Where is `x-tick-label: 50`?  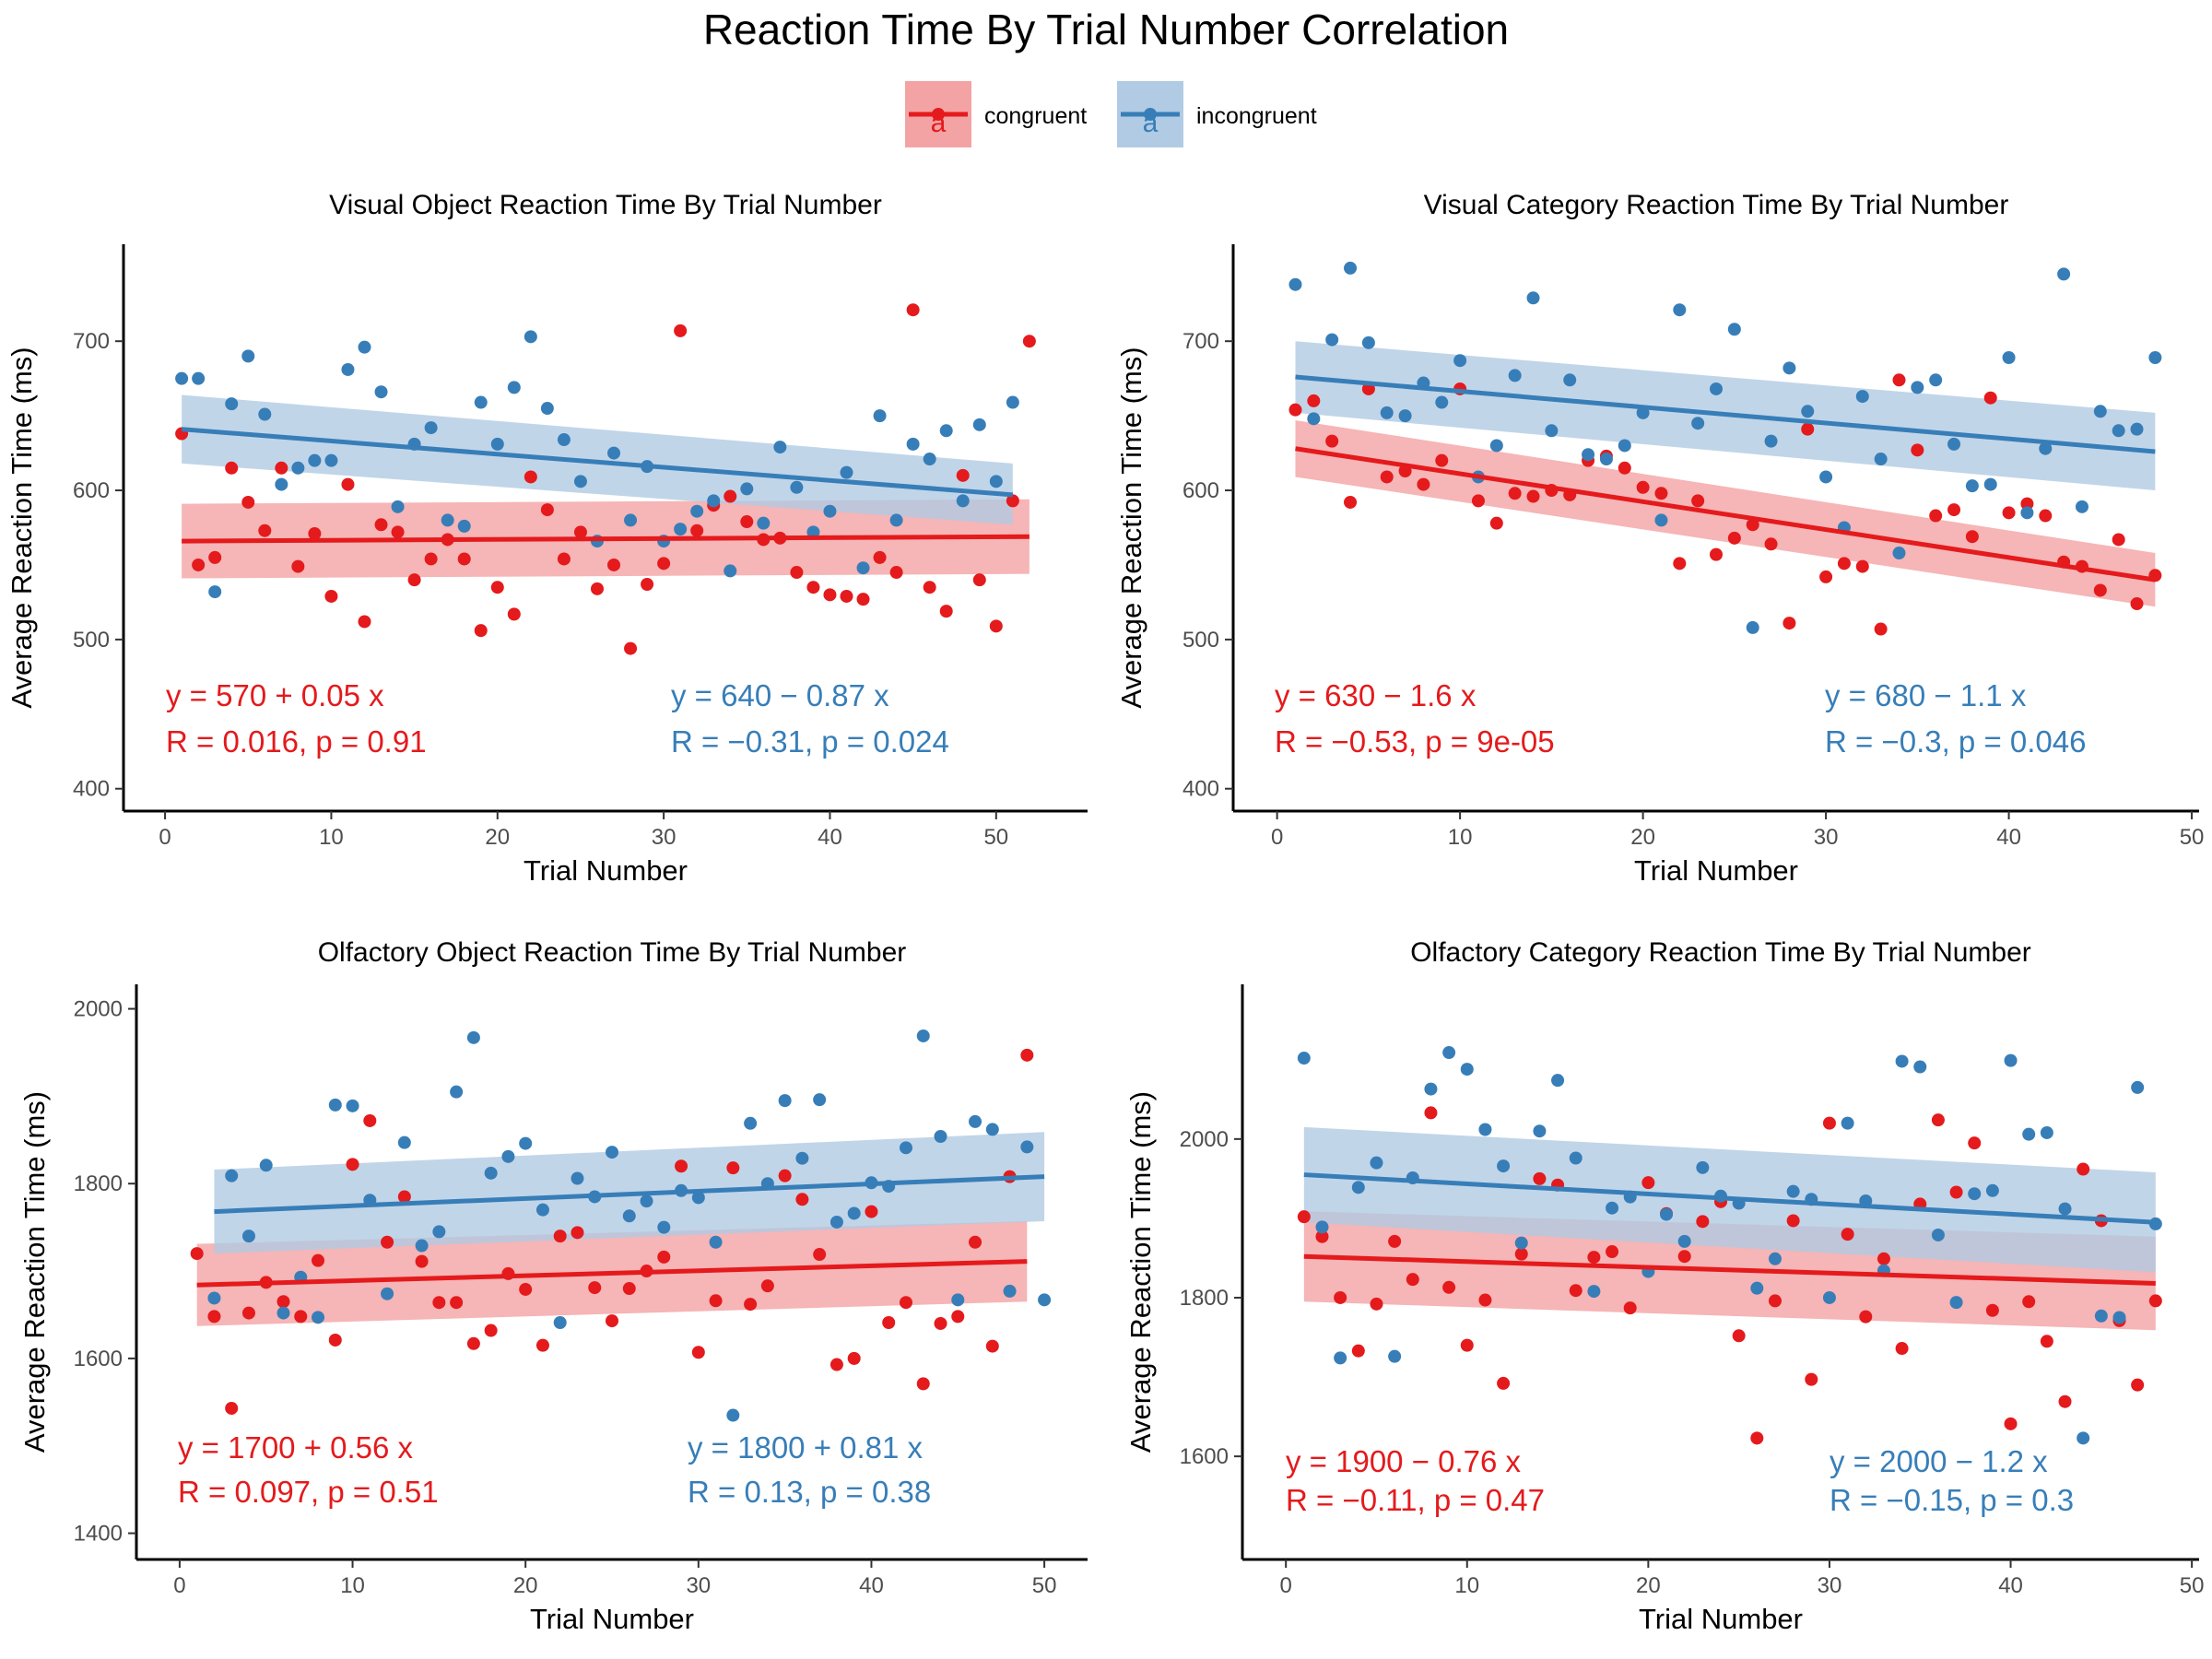
x-tick-label: 50 is located at coordinates (995, 837).